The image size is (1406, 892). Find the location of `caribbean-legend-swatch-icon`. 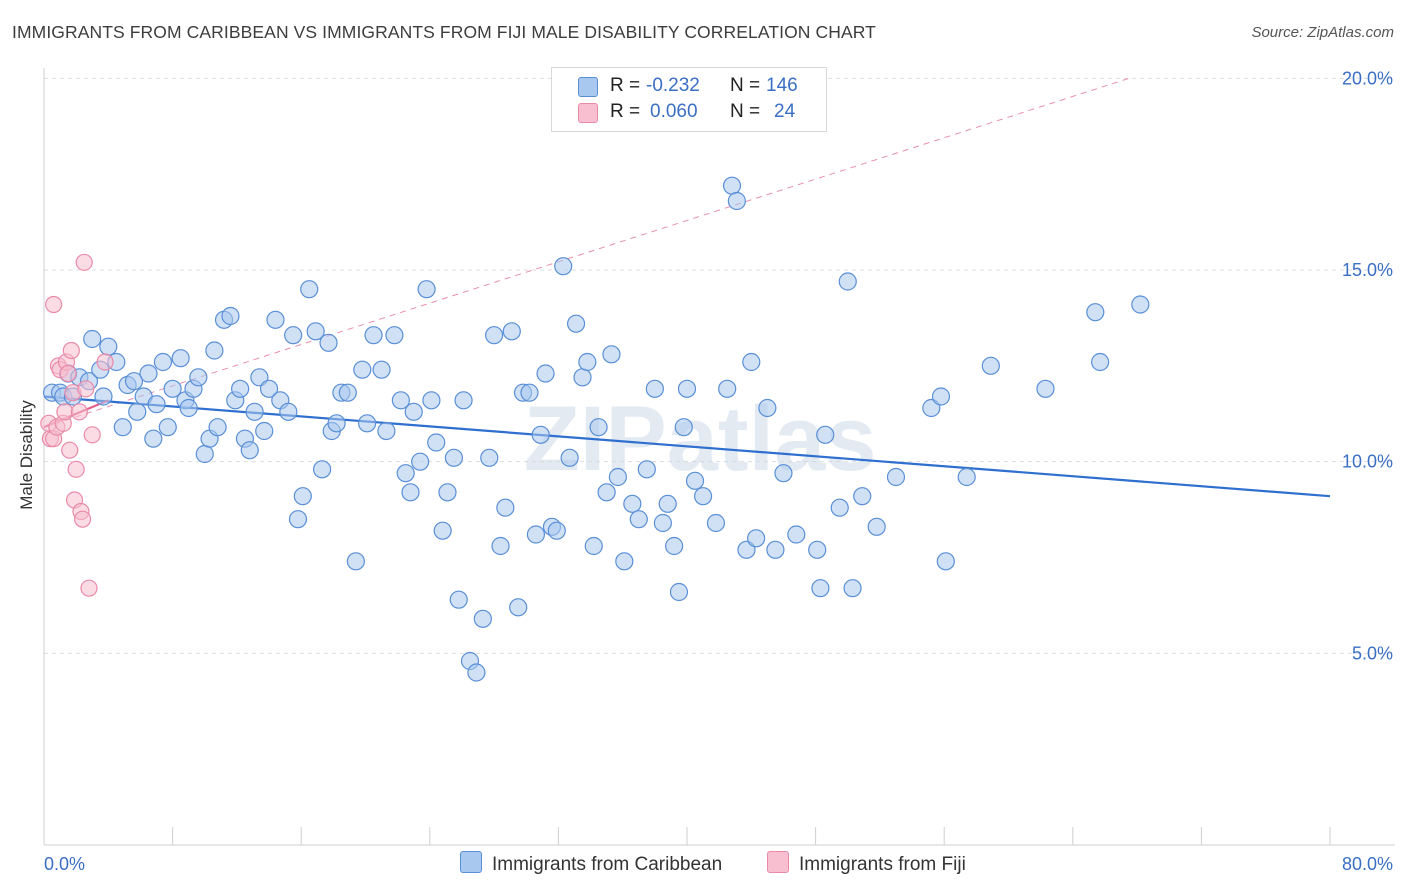

caribbean-legend-swatch-icon is located at coordinates (471, 862).